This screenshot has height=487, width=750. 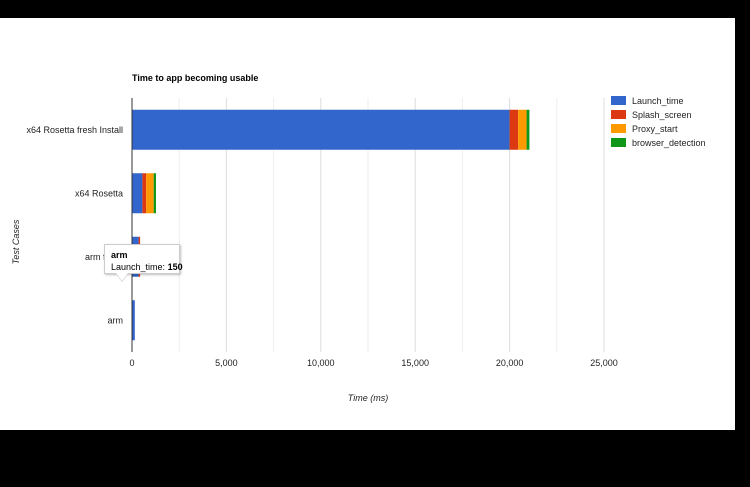 What do you see at coordinates (195, 78) in the screenshot?
I see `chart-title: Time to app becoming usable` at bounding box center [195, 78].